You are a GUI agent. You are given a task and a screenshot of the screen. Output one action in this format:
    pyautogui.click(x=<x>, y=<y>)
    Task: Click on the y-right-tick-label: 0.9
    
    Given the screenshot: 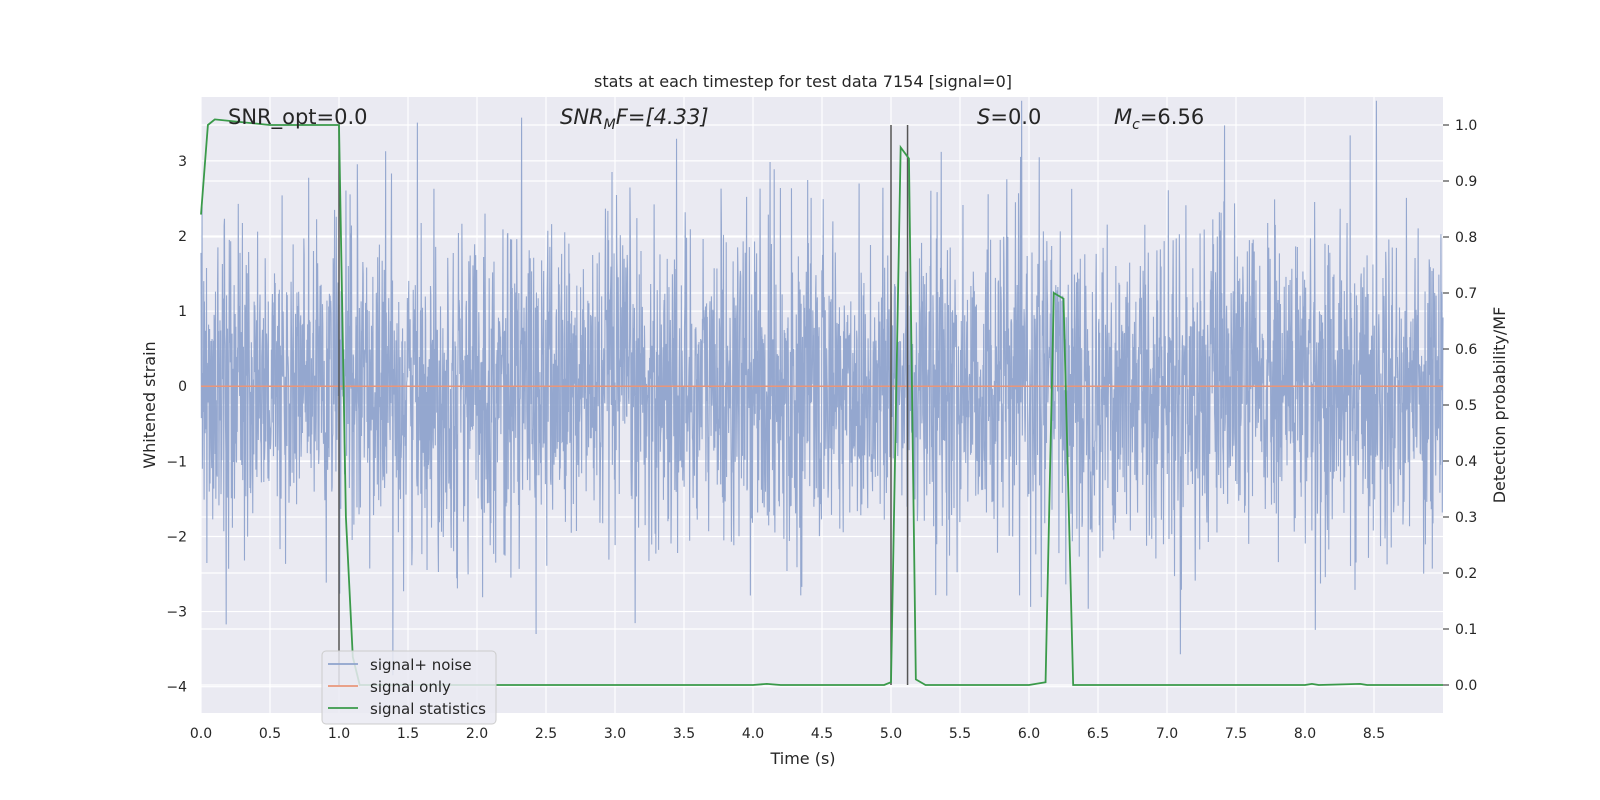 What is the action you would take?
    pyautogui.click(x=1466, y=182)
    